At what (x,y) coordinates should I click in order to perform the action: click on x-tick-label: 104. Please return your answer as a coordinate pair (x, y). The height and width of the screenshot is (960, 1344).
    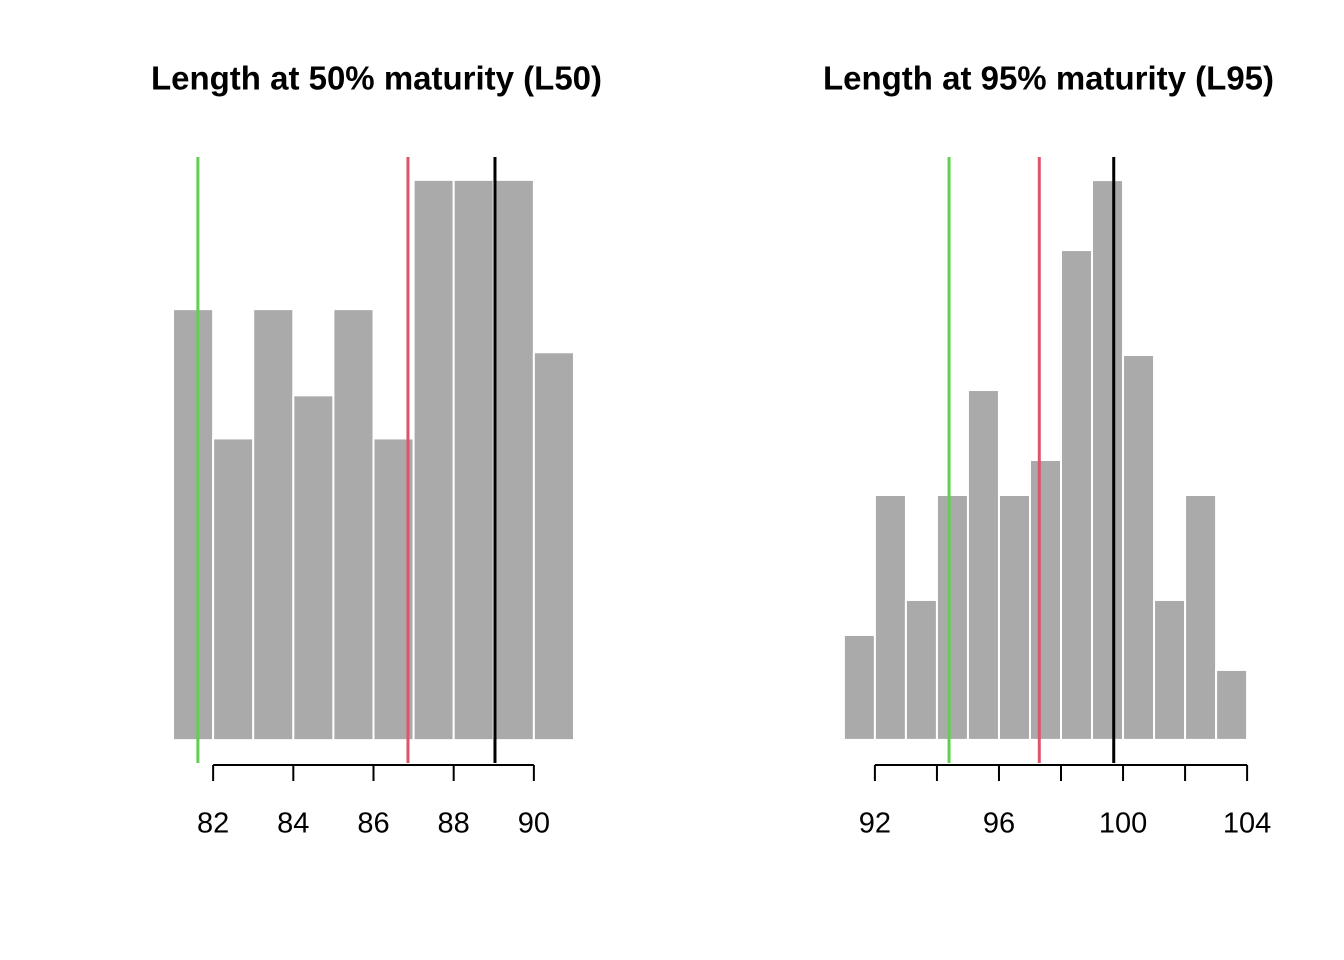
    Looking at the image, I should click on (1247, 824).